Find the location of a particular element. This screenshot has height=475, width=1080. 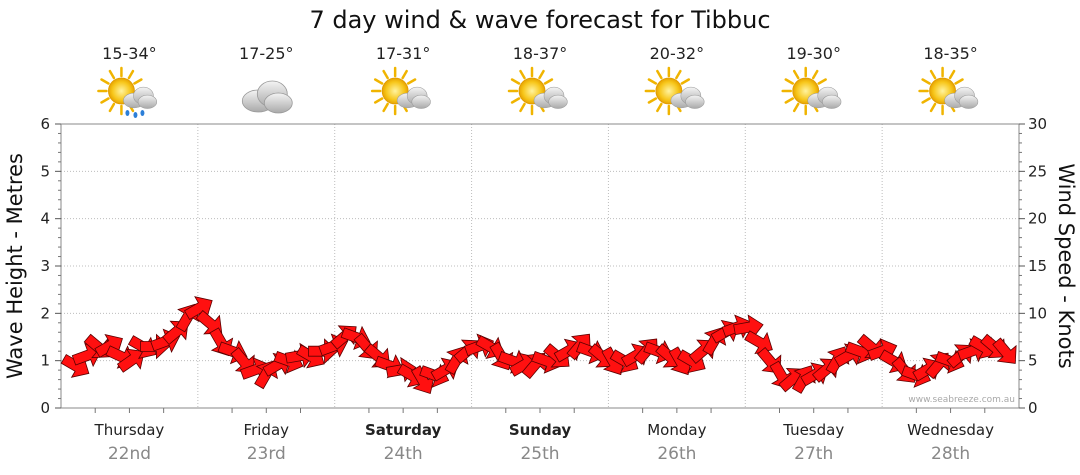

chart-title: 7 day wind & wave forecast for Tibbuc is located at coordinates (539, 20).